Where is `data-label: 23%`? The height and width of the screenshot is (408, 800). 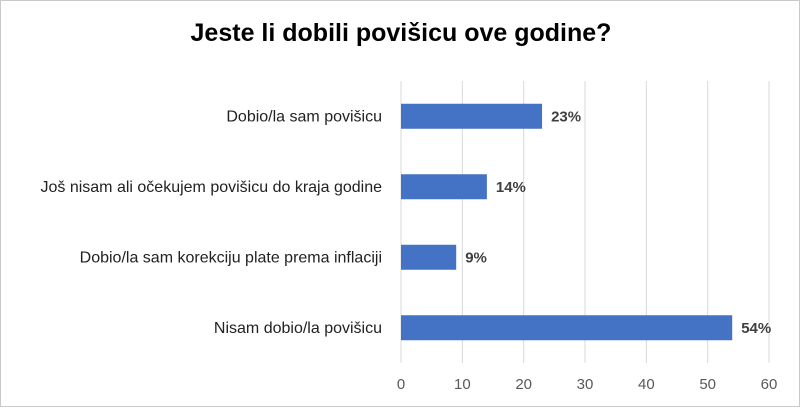
data-label: 23% is located at coordinates (566, 116).